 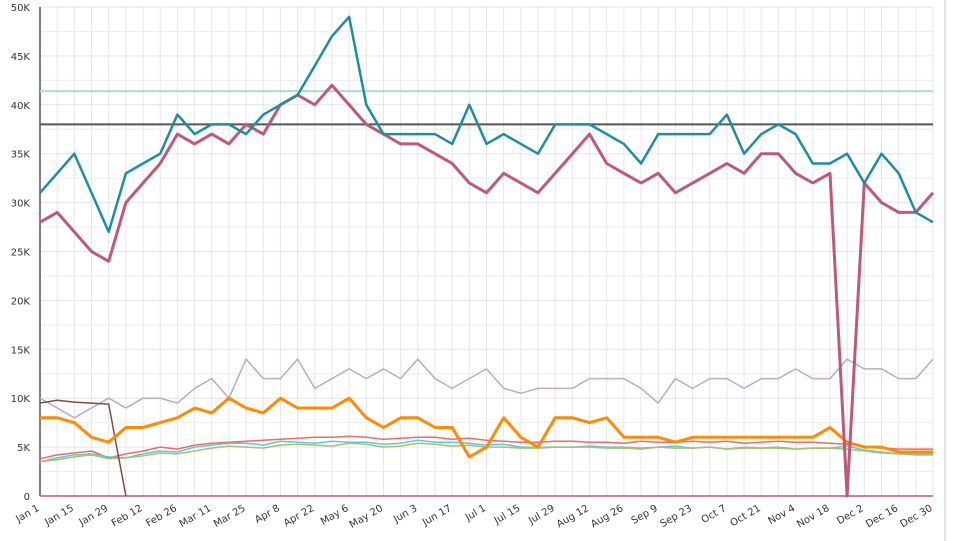 I want to click on y-tick-label: 20K, so click(x=21, y=301).